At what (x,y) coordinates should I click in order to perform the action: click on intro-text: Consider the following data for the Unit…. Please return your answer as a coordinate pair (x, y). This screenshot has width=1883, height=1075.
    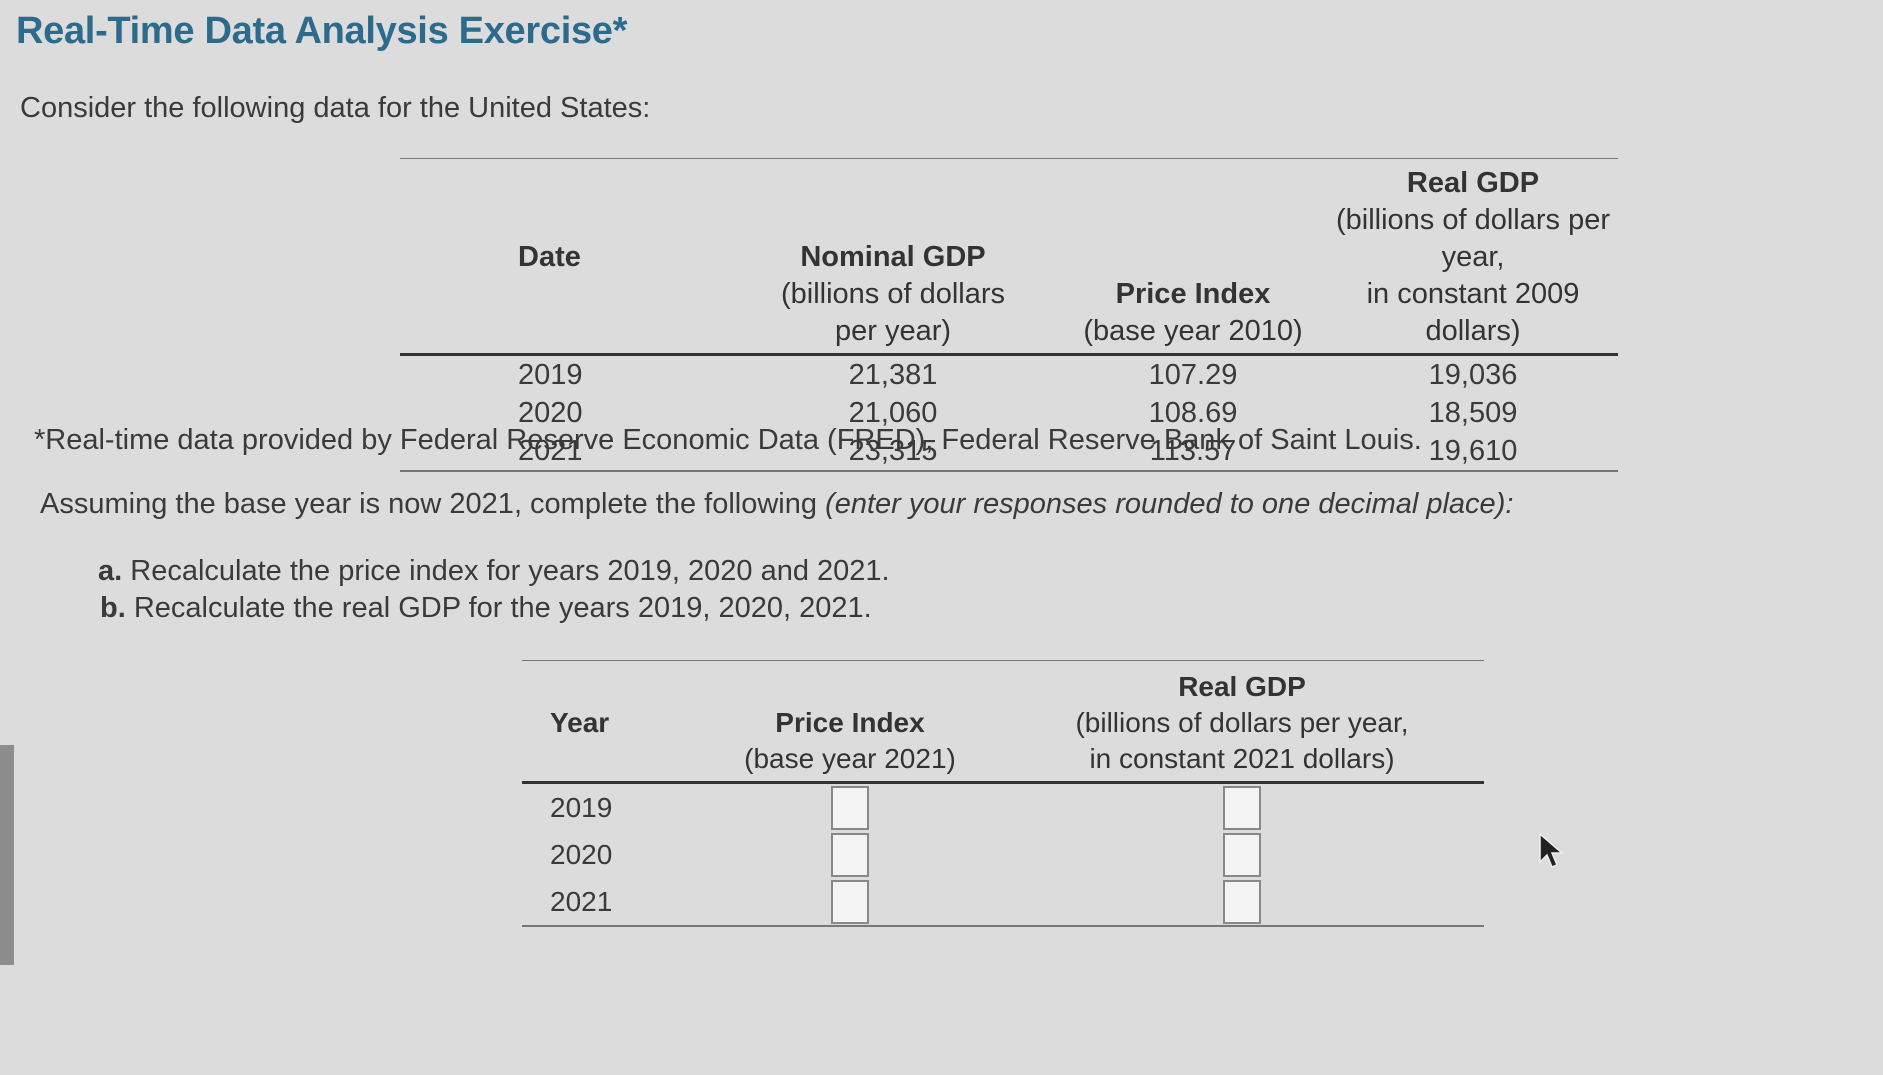
    Looking at the image, I should click on (335, 108).